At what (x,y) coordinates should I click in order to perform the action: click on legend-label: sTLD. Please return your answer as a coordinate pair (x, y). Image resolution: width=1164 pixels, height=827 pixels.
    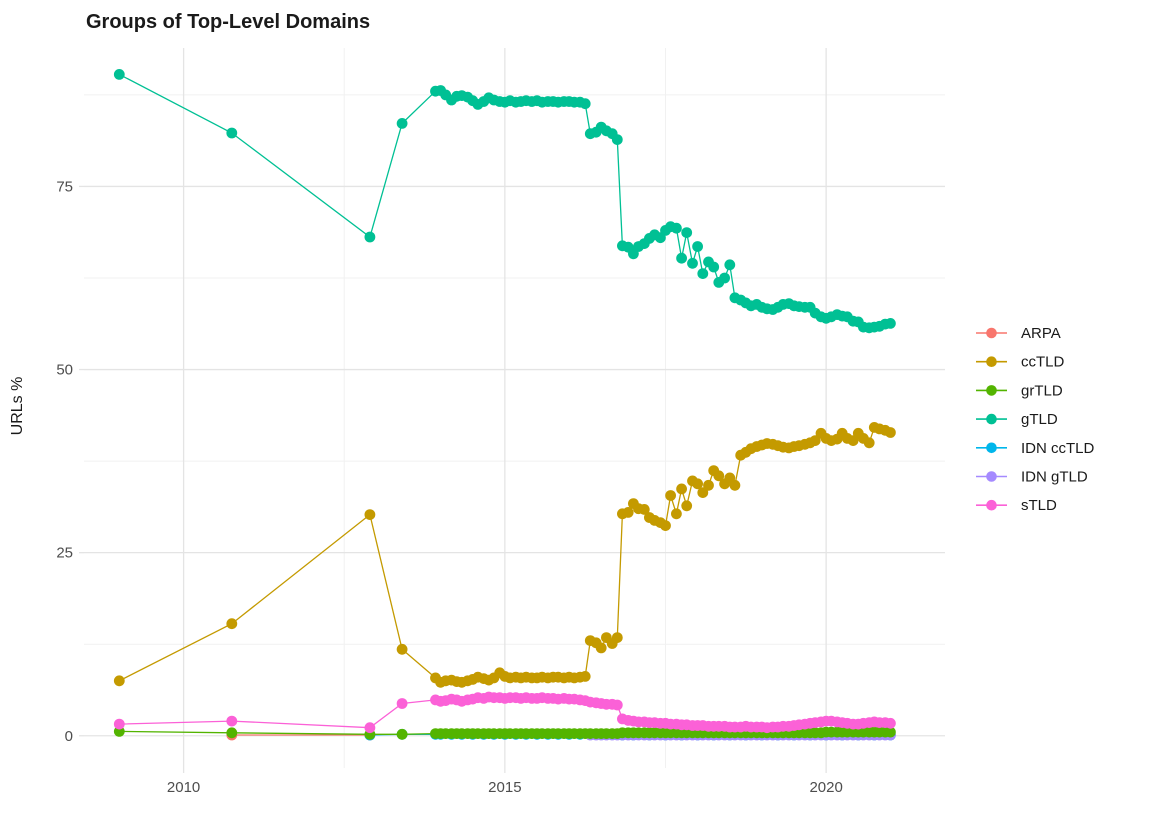
    Looking at the image, I should click on (1039, 505).